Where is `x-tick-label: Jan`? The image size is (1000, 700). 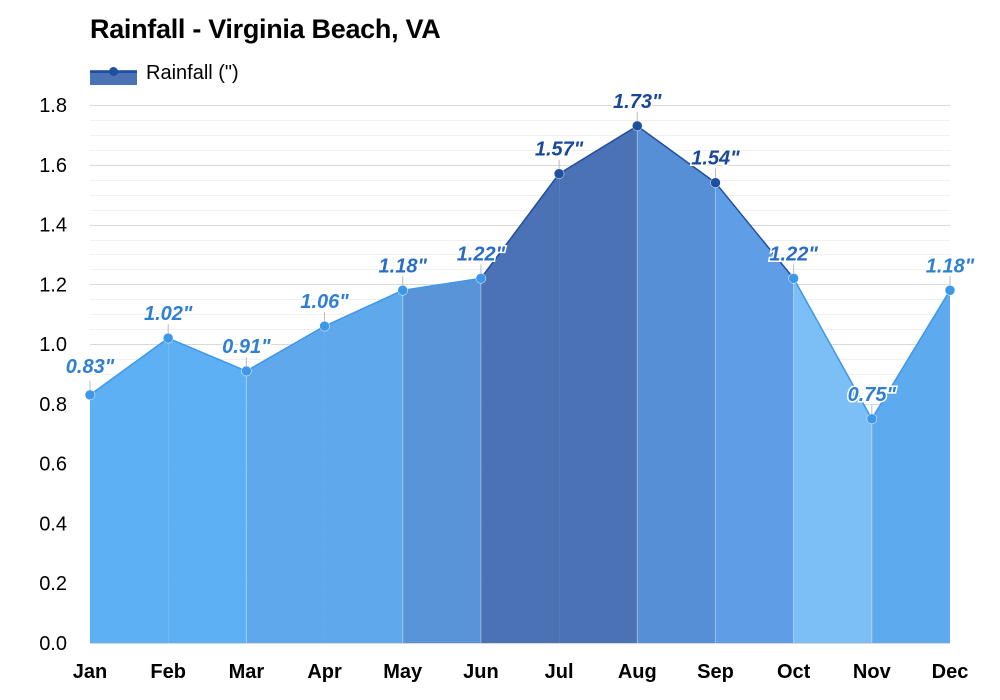
x-tick-label: Jan is located at coordinates (90, 672).